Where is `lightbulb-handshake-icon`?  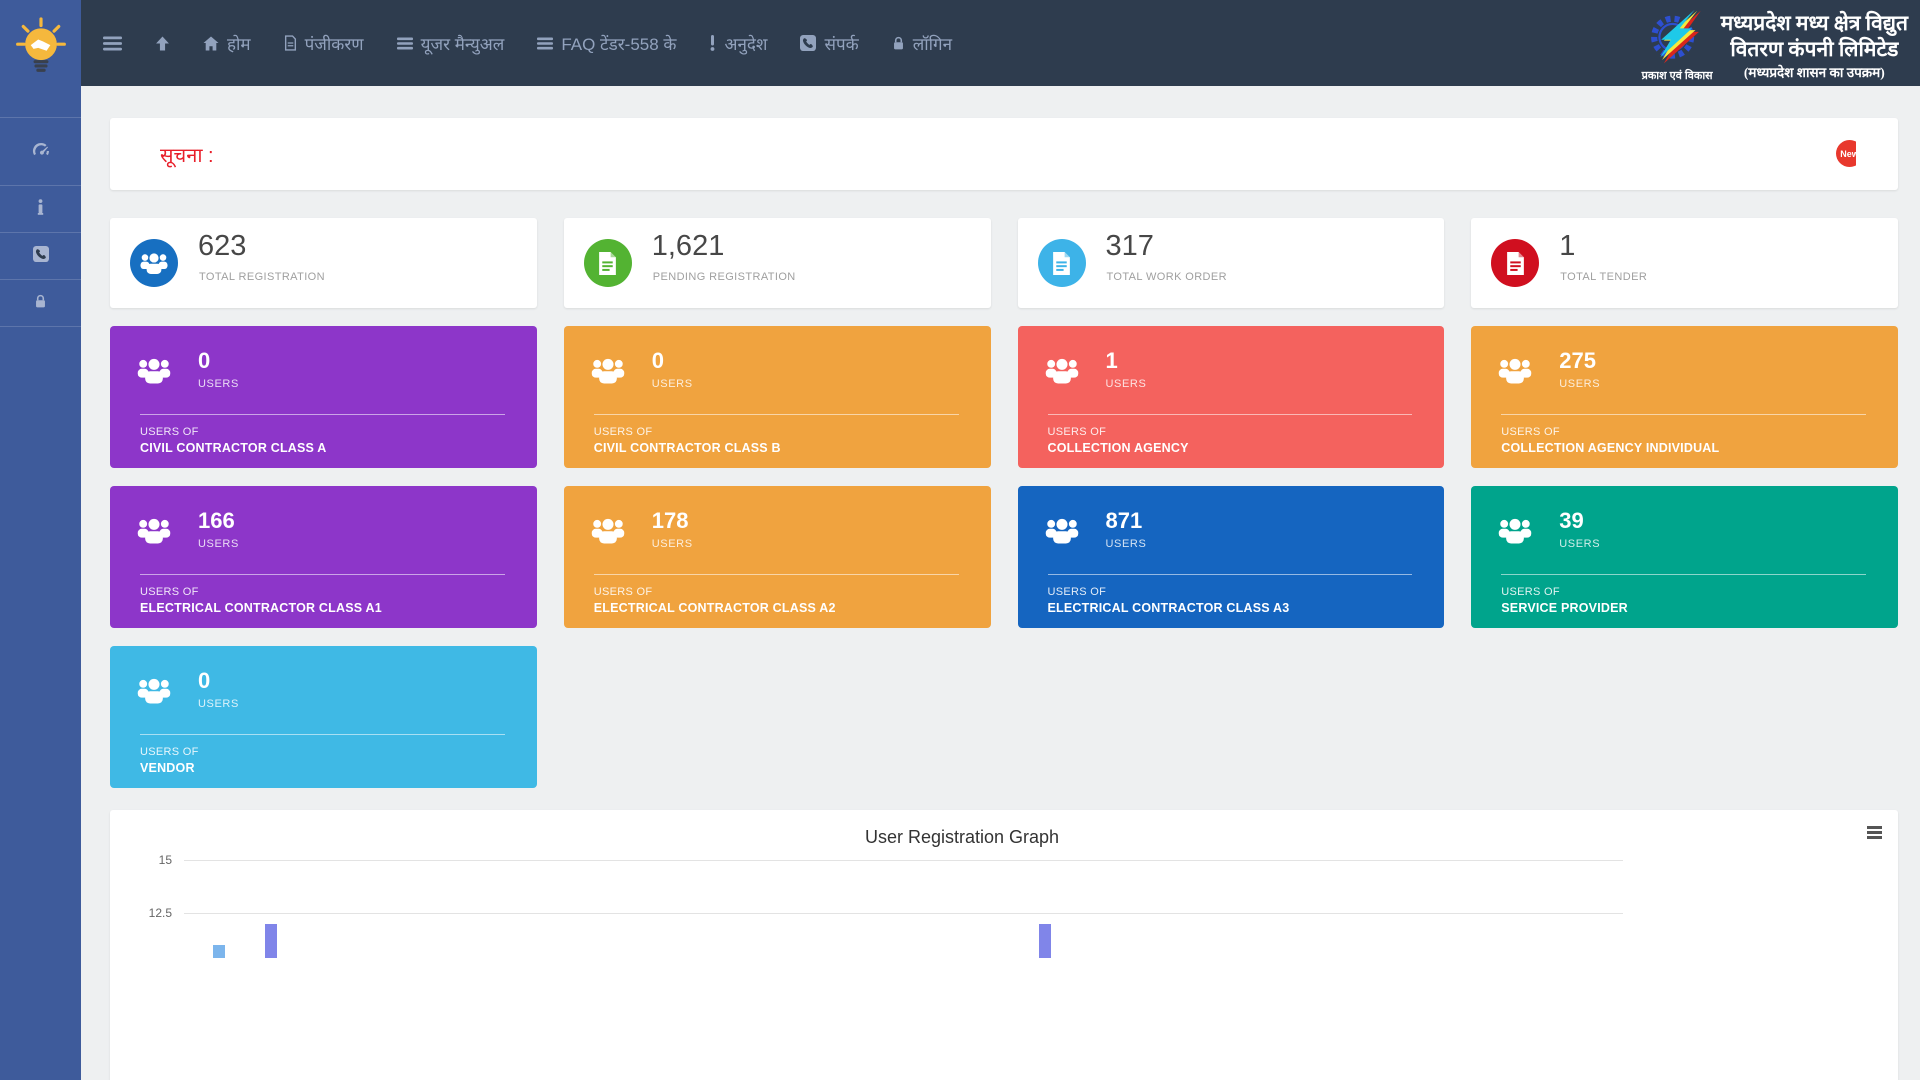
lightbulb-handshake-icon is located at coordinates (41, 49).